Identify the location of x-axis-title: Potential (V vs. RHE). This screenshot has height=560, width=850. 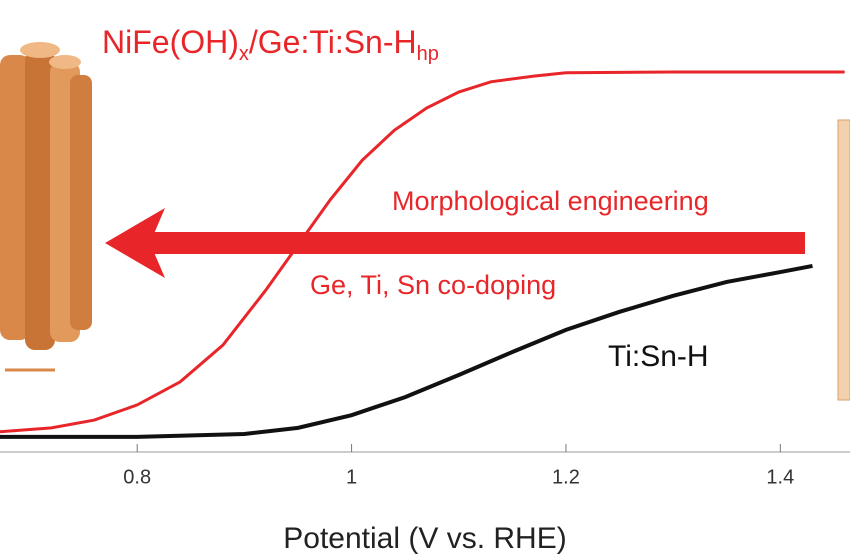
(424, 538).